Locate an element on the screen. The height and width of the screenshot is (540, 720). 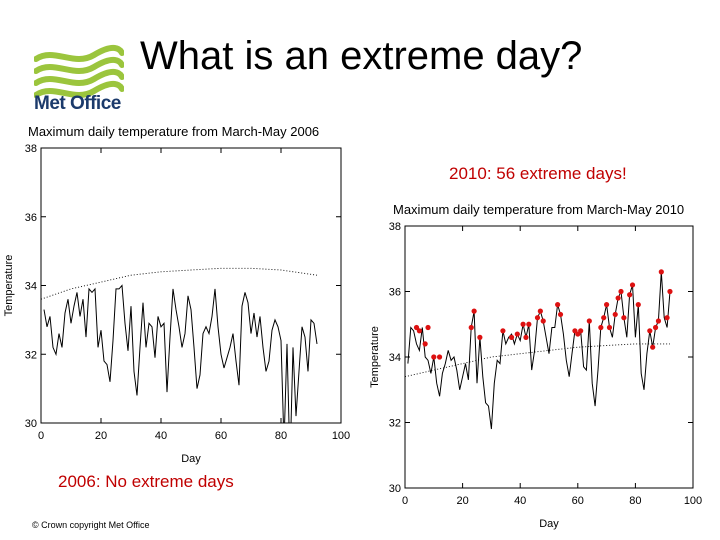
slide-title: What is an extreme day? is located at coordinates (361, 56).